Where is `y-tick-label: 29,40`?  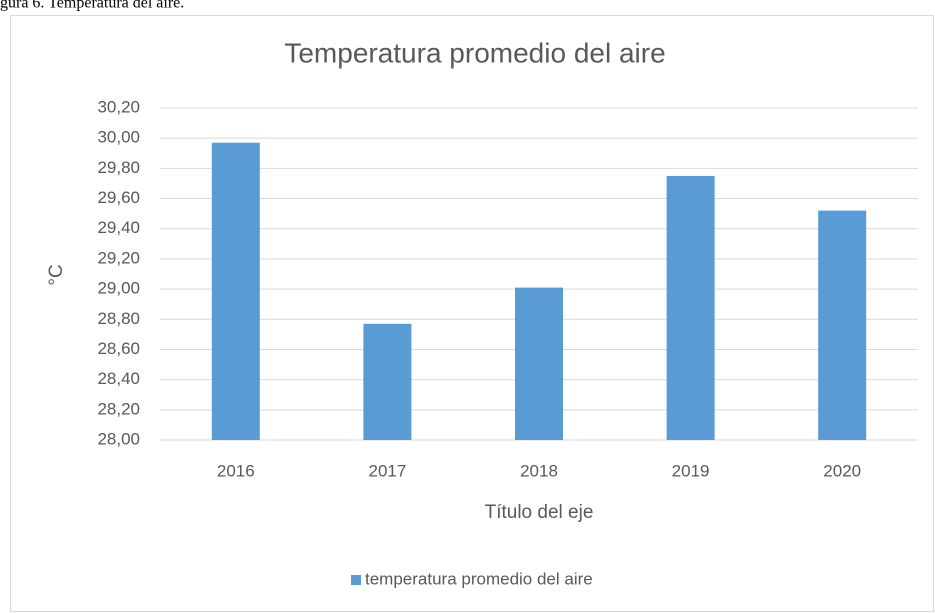 y-tick-label: 29,40 is located at coordinates (118, 227).